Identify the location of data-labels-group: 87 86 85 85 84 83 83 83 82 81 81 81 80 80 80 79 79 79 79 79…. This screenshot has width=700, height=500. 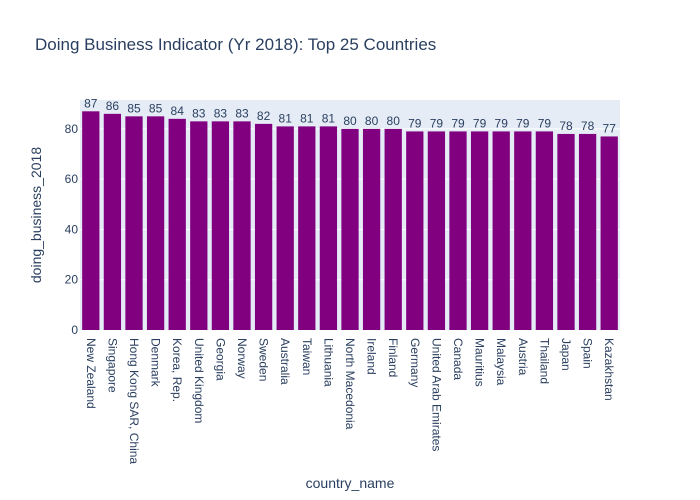
(350, 115).